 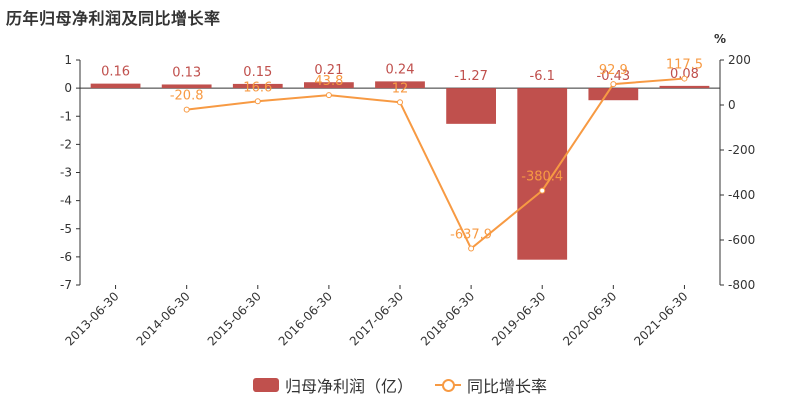 What do you see at coordinates (732, 105) in the screenshot?
I see `y-right-tick-label: 0` at bounding box center [732, 105].